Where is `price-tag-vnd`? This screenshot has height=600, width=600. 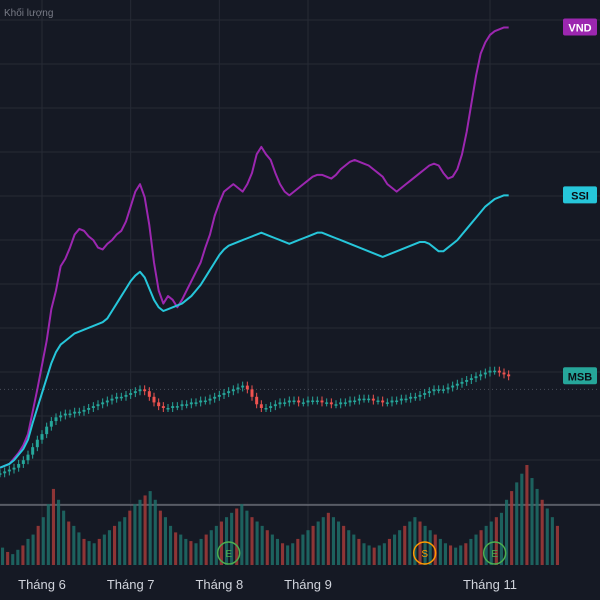 price-tag-vnd is located at coordinates (580, 27).